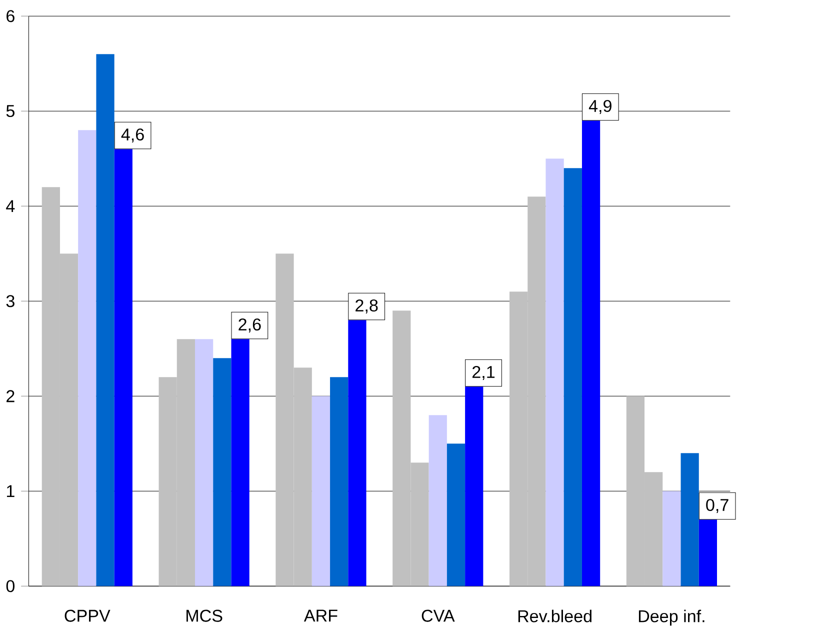 The height and width of the screenshot is (642, 824). Describe the element at coordinates (10, 111) in the screenshot. I see `y-tick-label: 5` at that location.